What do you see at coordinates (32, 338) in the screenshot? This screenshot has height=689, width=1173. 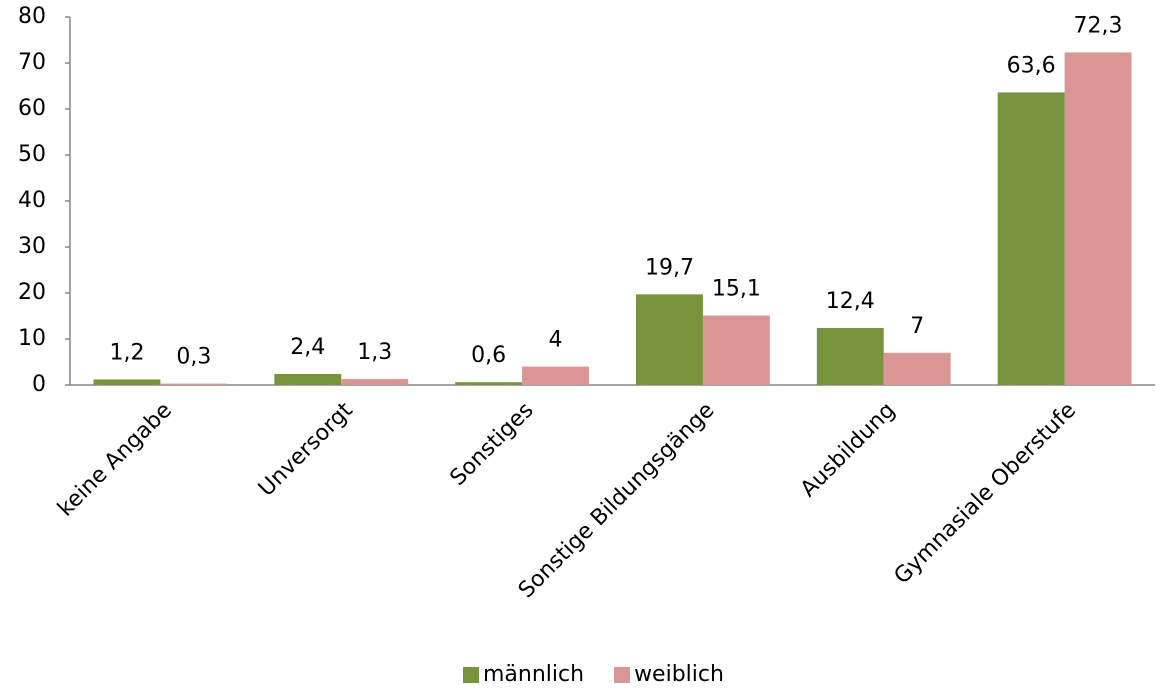 I see `y-tick-label: 10` at bounding box center [32, 338].